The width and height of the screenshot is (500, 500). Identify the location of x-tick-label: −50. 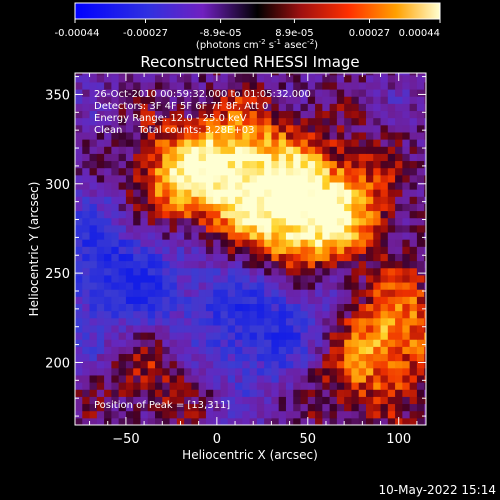
(125, 439).